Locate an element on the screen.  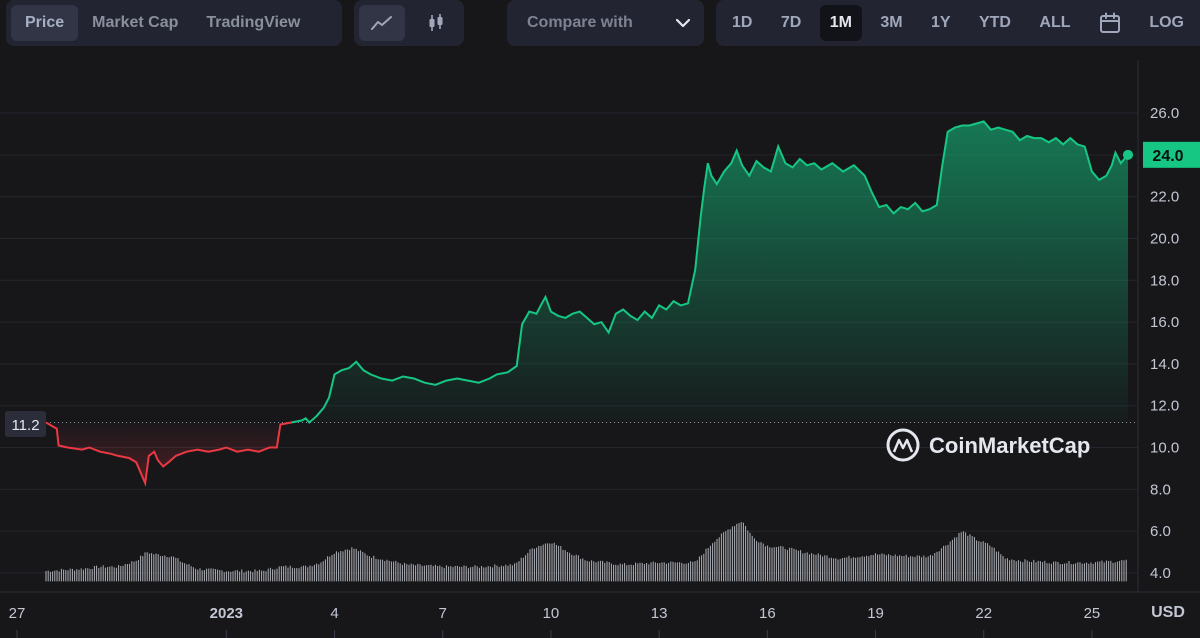
x-tick-label: 27 is located at coordinates (17, 613).